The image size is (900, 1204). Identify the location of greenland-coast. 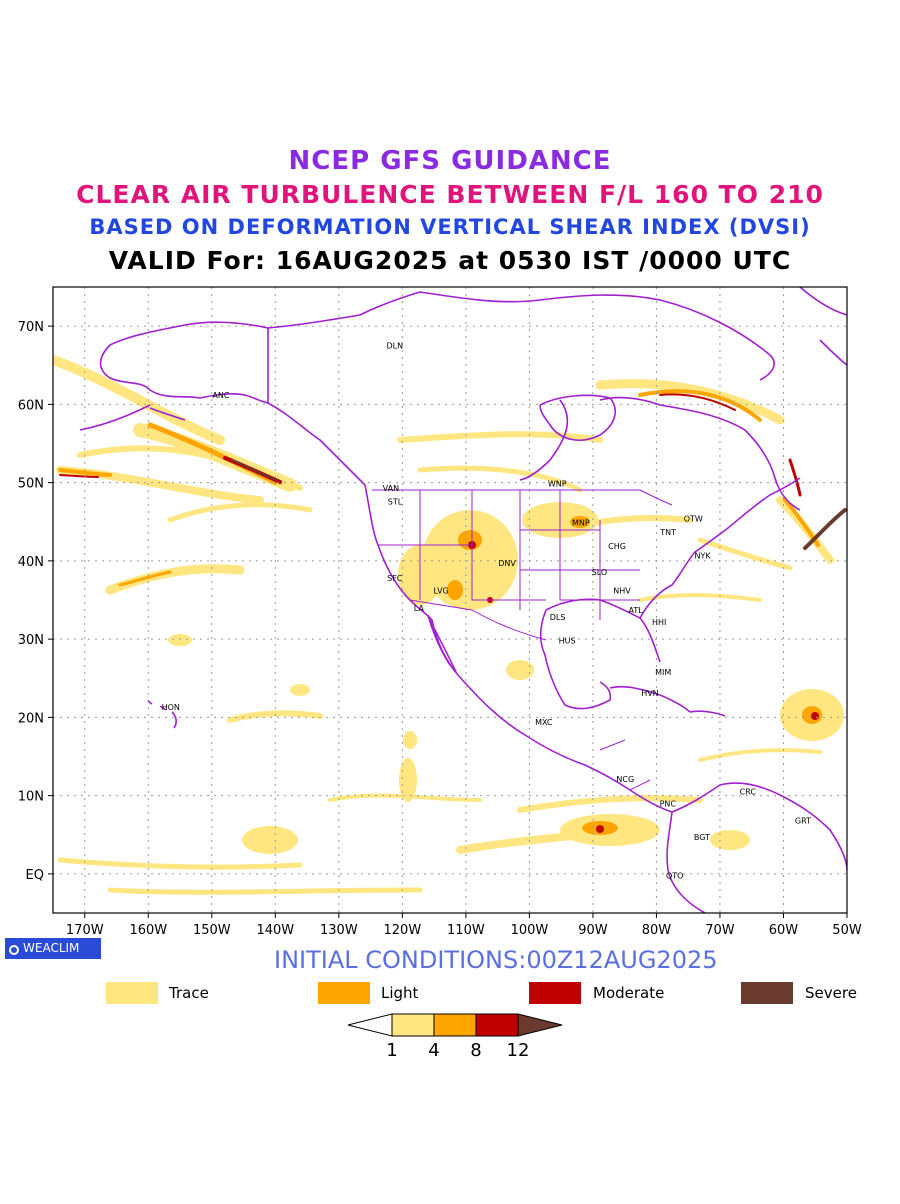
(823, 326).